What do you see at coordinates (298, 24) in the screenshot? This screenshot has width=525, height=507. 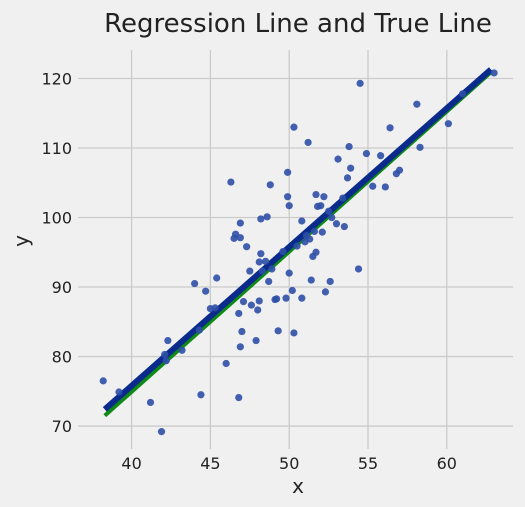 I see `chart-title: Regression Line and True Line` at bounding box center [298, 24].